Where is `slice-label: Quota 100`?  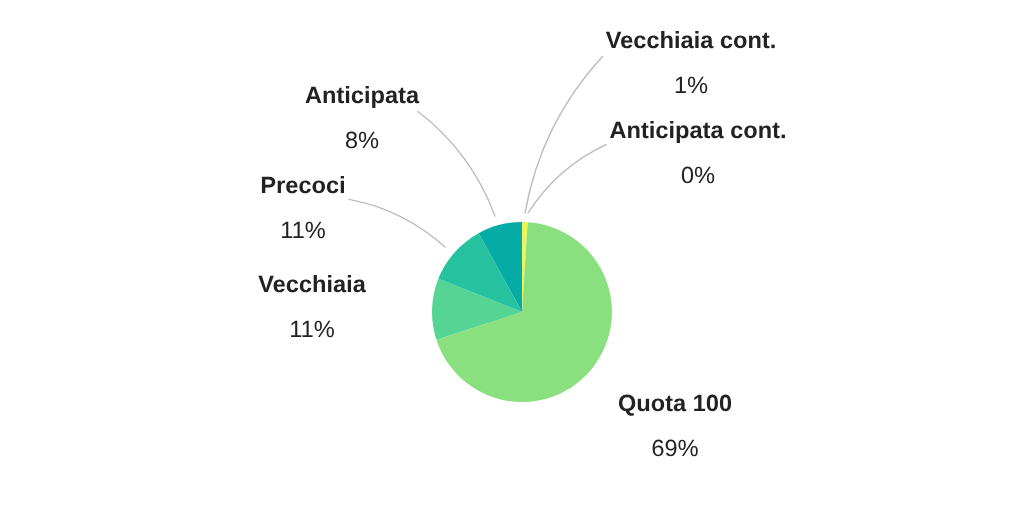 slice-label: Quota 100 is located at coordinates (675, 405).